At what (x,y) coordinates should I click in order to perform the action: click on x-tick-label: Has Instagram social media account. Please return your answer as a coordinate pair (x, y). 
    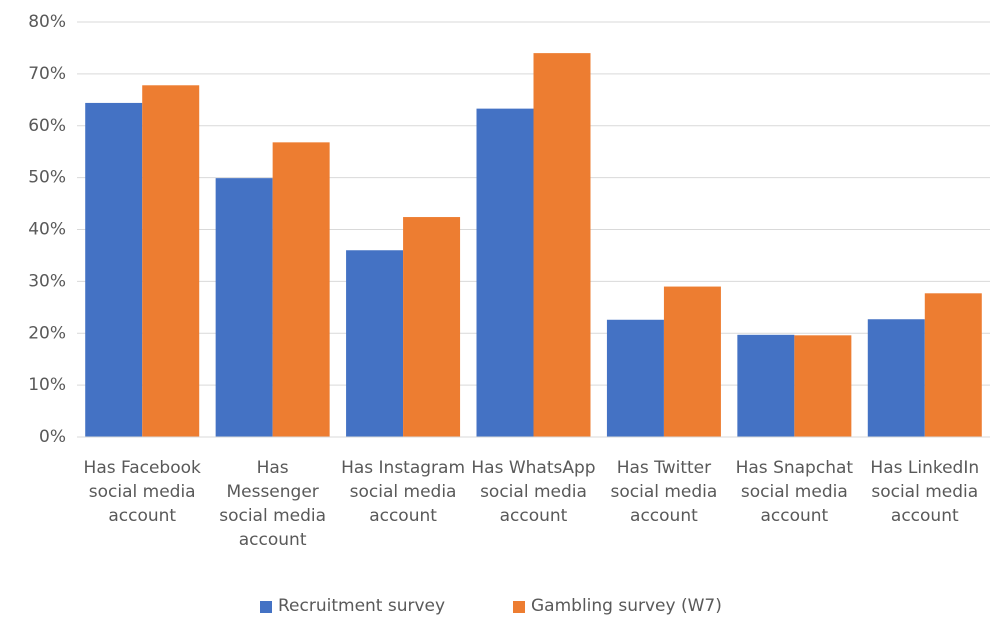
    Looking at the image, I should click on (403, 492).